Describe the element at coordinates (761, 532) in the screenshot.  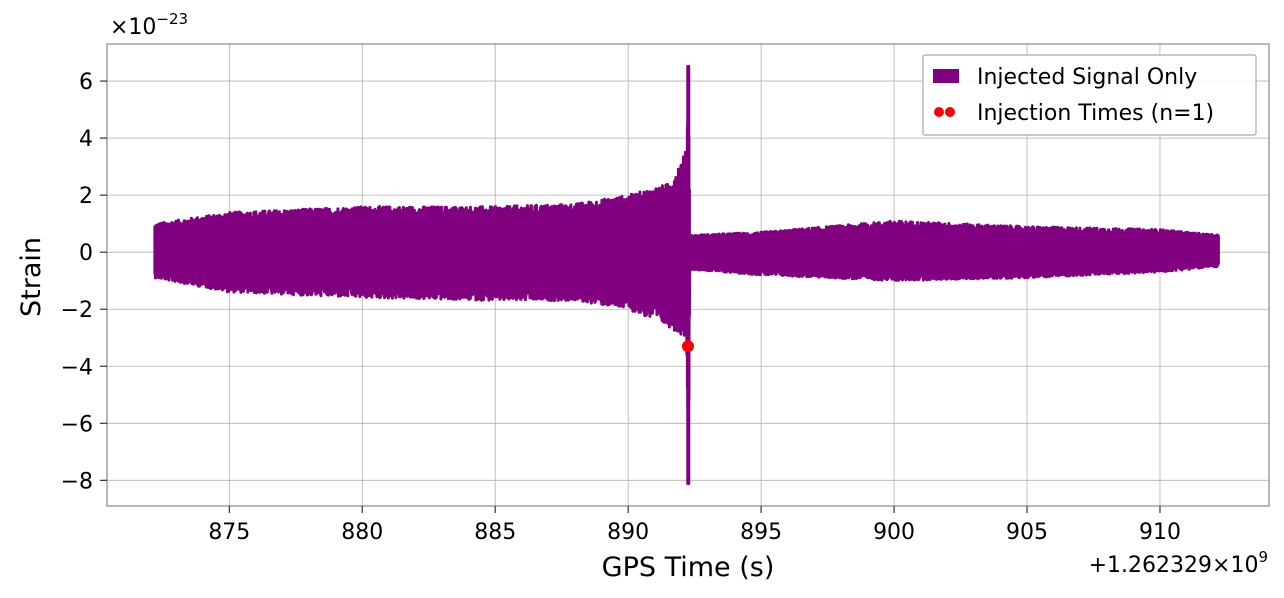
I see `x-tick-label: 895` at that location.